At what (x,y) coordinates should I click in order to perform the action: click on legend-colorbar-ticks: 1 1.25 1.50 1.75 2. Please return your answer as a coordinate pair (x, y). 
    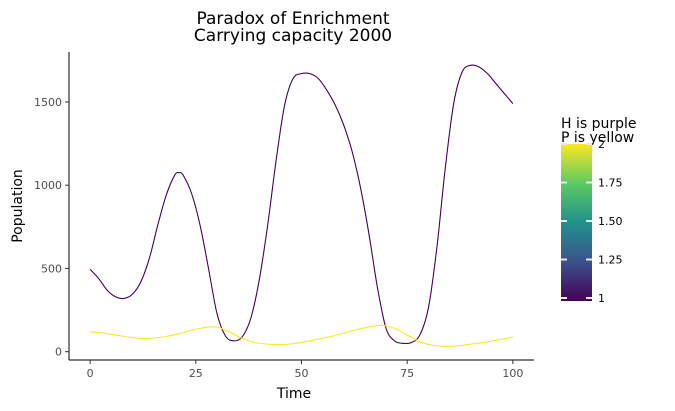
    Looking at the image, I should click on (592, 221).